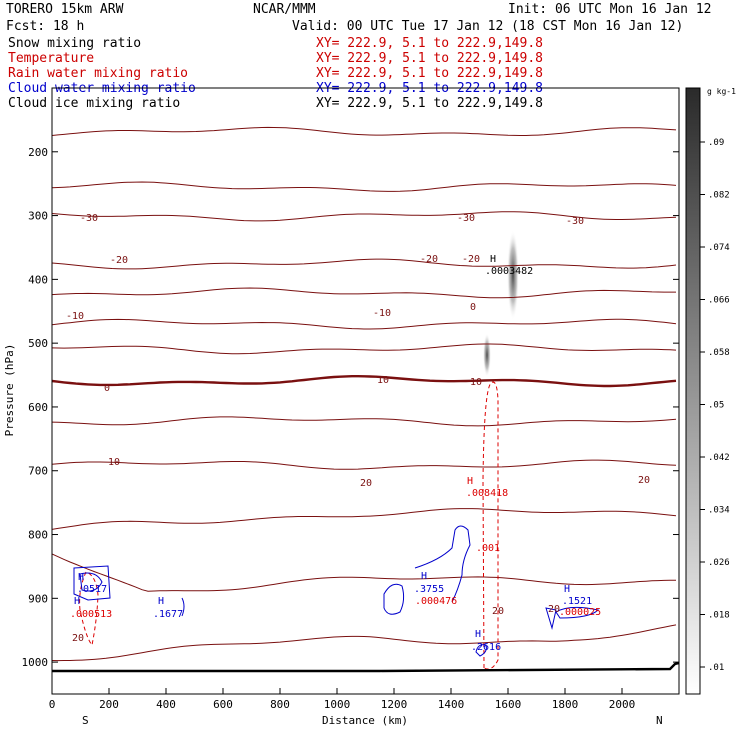 This screenshot has width=740, height=740. Describe the element at coordinates (38, 152) in the screenshot. I see `y-tick-label: 200` at that location.